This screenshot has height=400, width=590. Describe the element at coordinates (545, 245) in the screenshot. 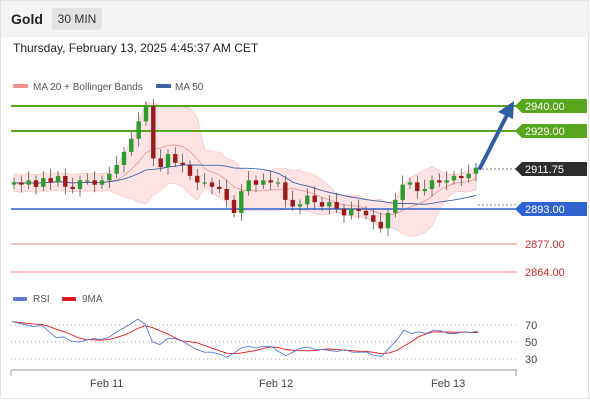

I see `level-label-s2: 2877.00` at that location.